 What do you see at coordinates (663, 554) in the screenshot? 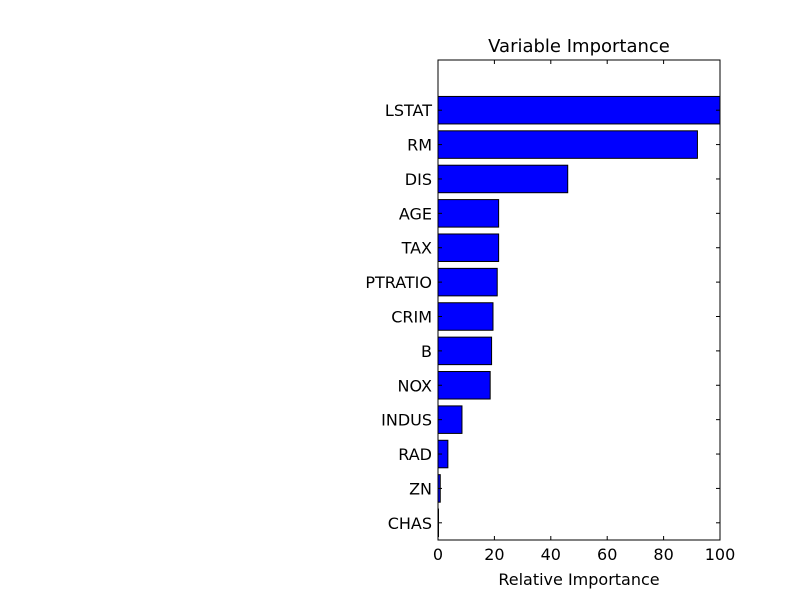
I see `x-tick-label: 80` at bounding box center [663, 554].